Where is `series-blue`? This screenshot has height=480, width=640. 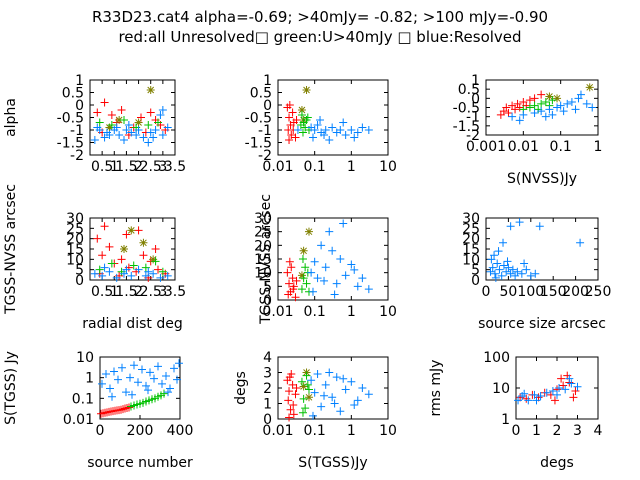 series-blue is located at coordinates (535, 250).